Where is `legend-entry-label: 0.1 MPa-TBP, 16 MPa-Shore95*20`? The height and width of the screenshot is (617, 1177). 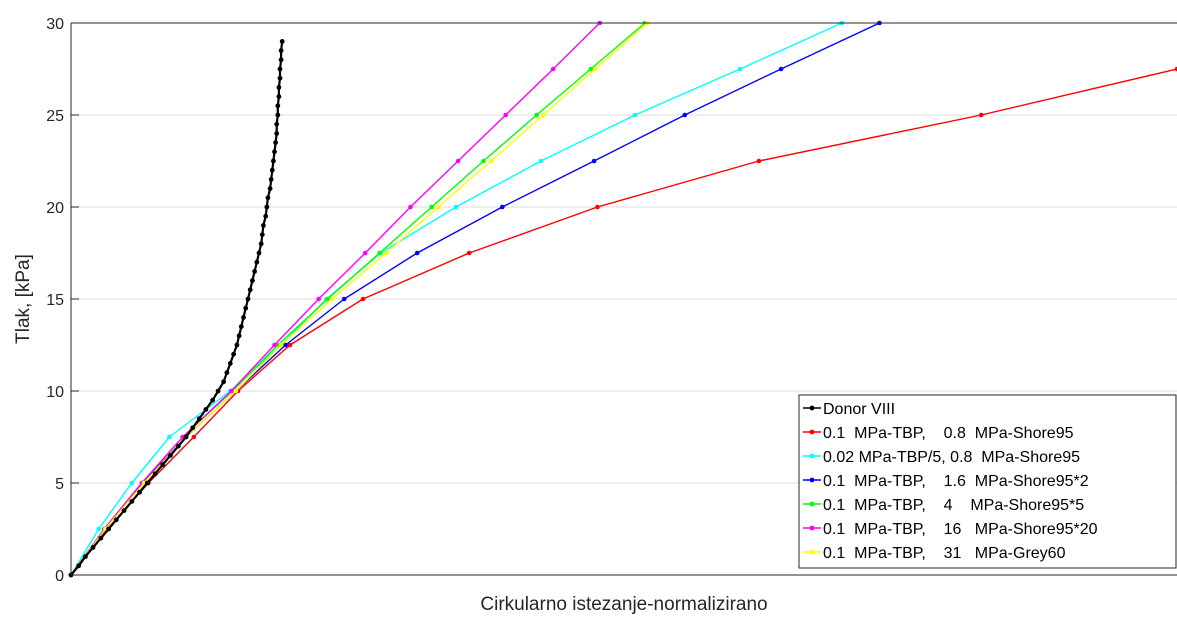
legend-entry-label: 0.1 MPa-TBP, 16 MPa-Shore95*20 is located at coordinates (960, 529).